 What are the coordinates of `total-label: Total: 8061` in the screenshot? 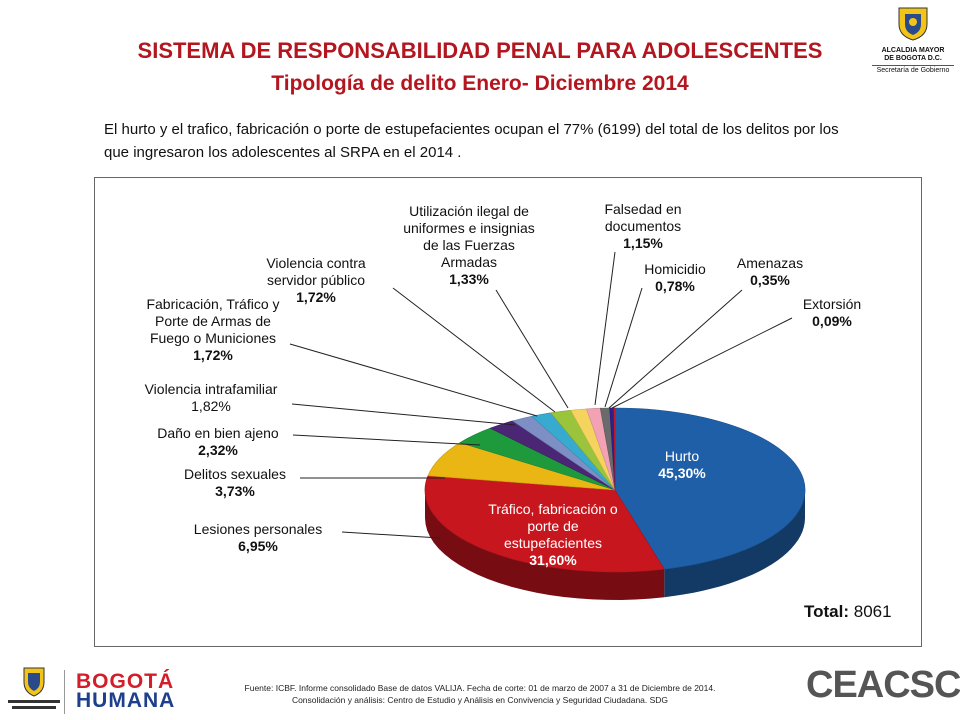 It's located at (848, 612).